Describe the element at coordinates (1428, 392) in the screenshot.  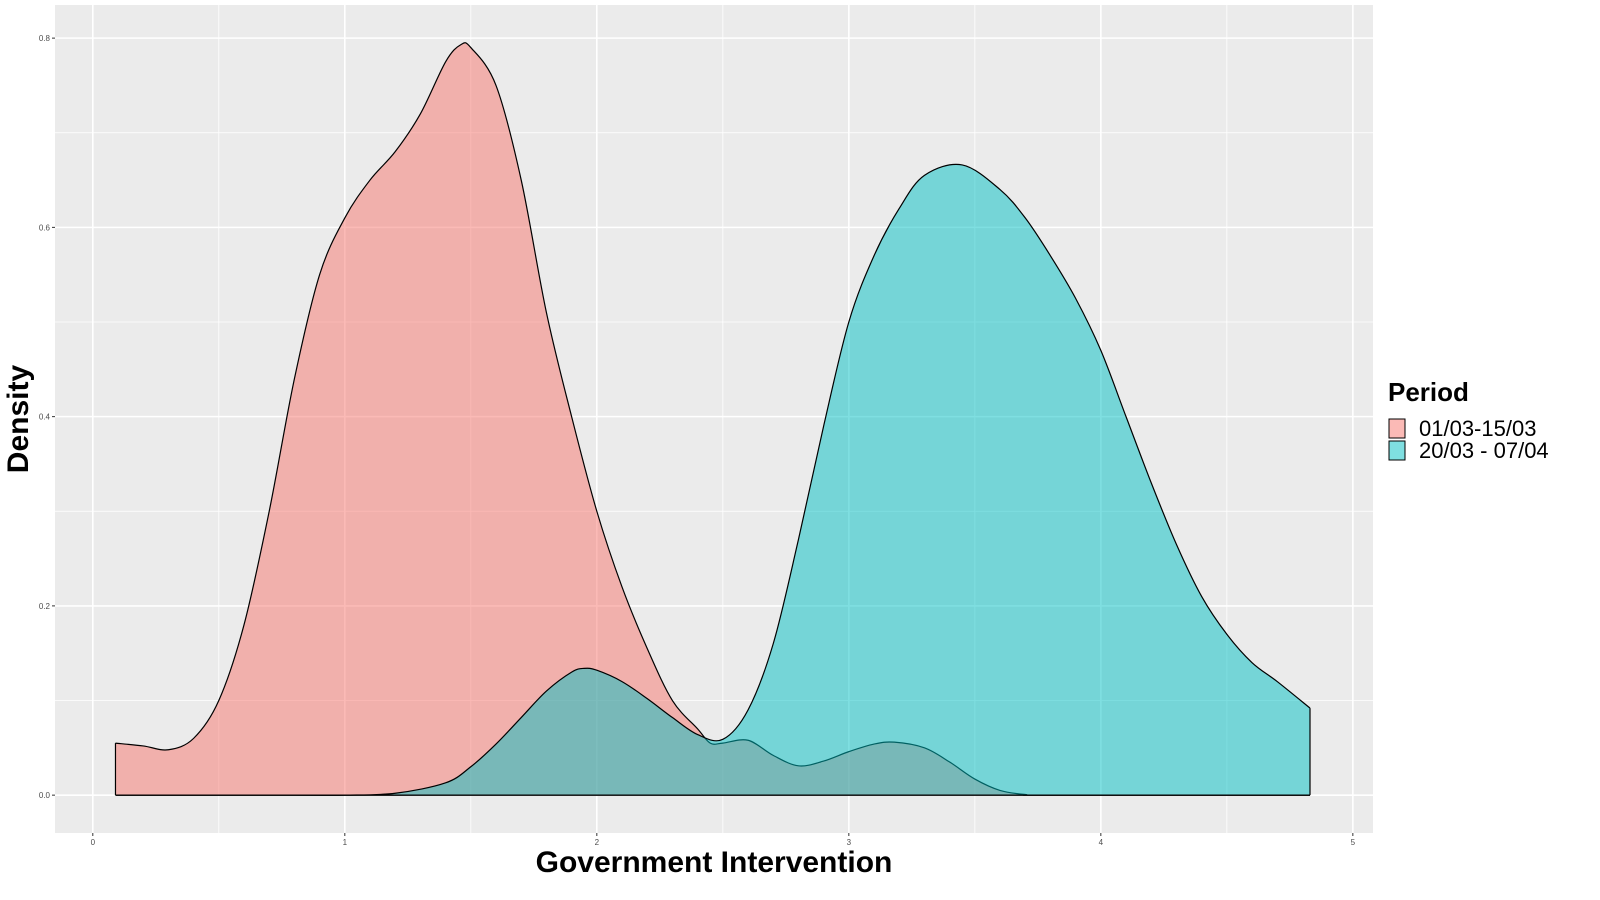
I see `legend-title: Period` at that location.